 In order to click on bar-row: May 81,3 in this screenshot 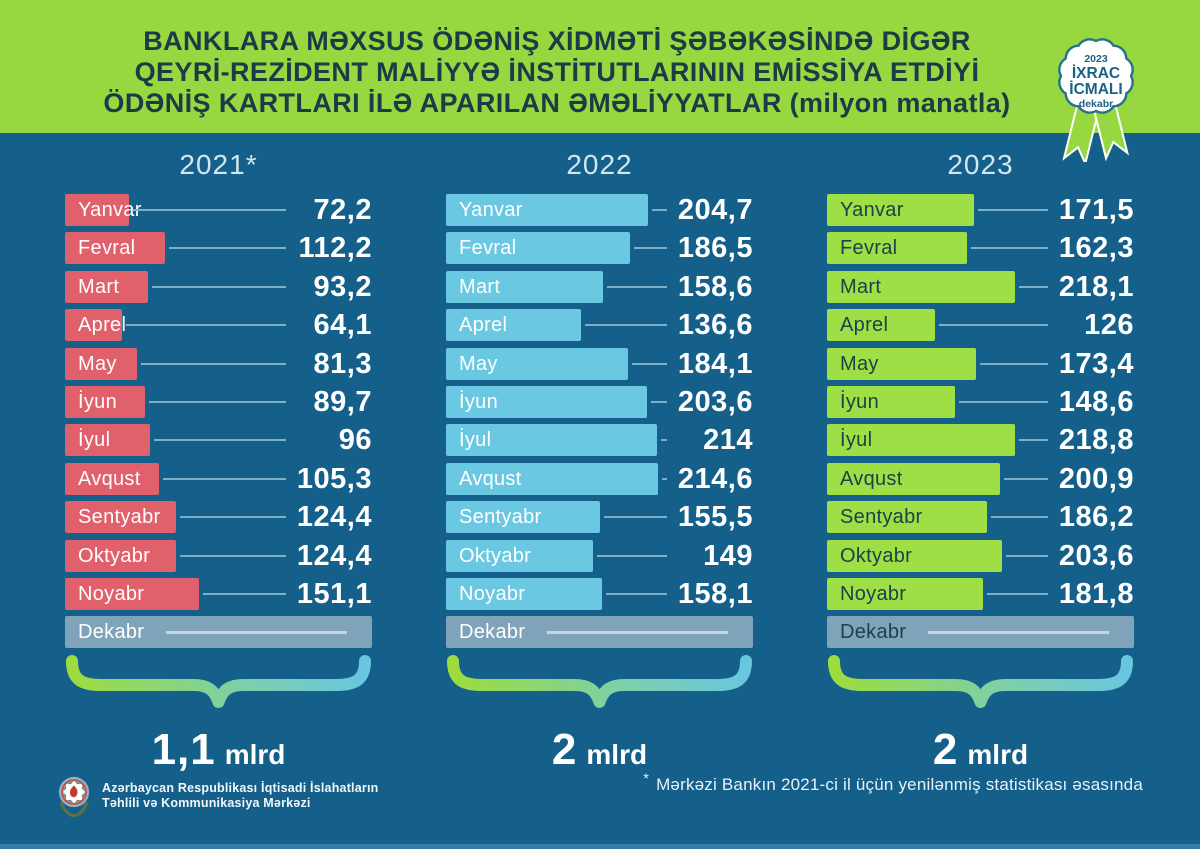, I will do `click(218, 363)`.